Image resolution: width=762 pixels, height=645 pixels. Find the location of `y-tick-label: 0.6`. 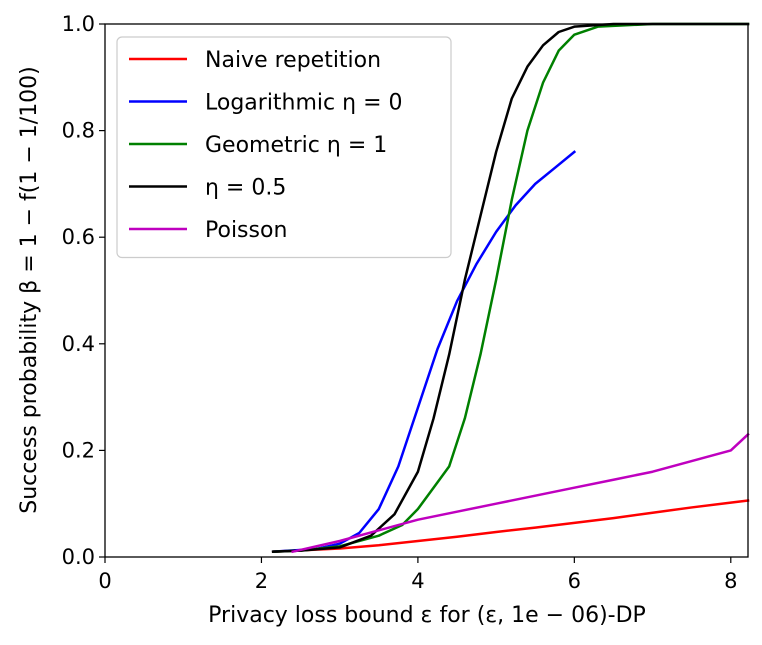

y-tick-label: 0.6 is located at coordinates (78, 237).